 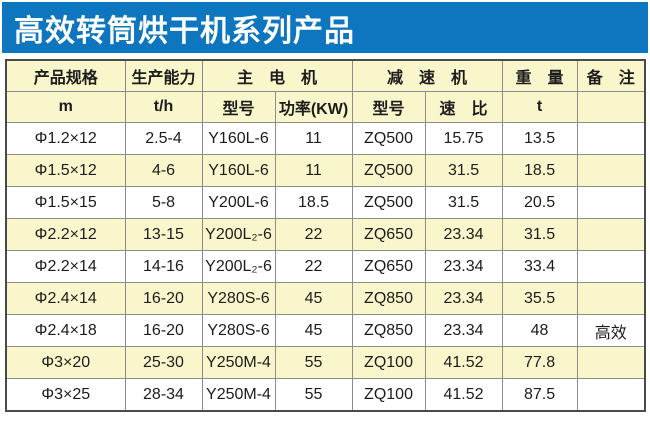 I want to click on page-title: 高效转筒烘干机系列产品, so click(x=184, y=31).